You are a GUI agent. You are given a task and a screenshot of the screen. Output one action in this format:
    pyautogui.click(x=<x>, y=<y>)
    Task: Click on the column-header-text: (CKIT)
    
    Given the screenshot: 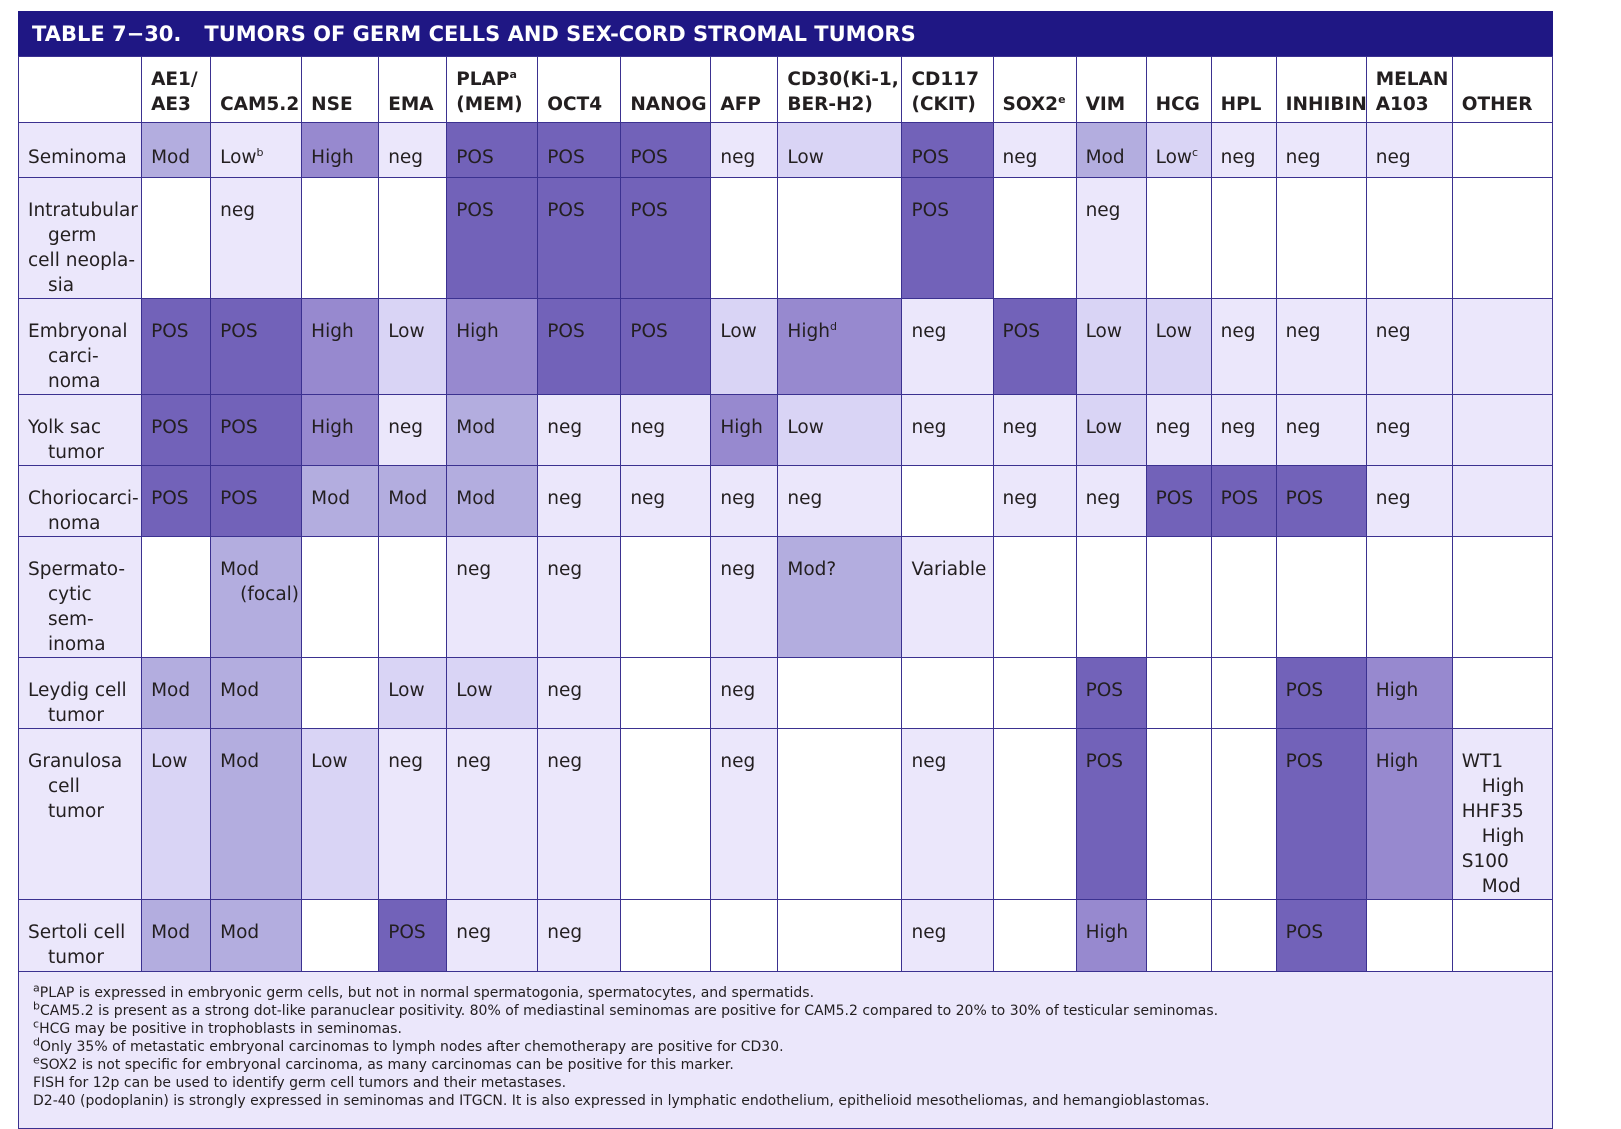 What is the action you would take?
    pyautogui.click(x=943, y=104)
    